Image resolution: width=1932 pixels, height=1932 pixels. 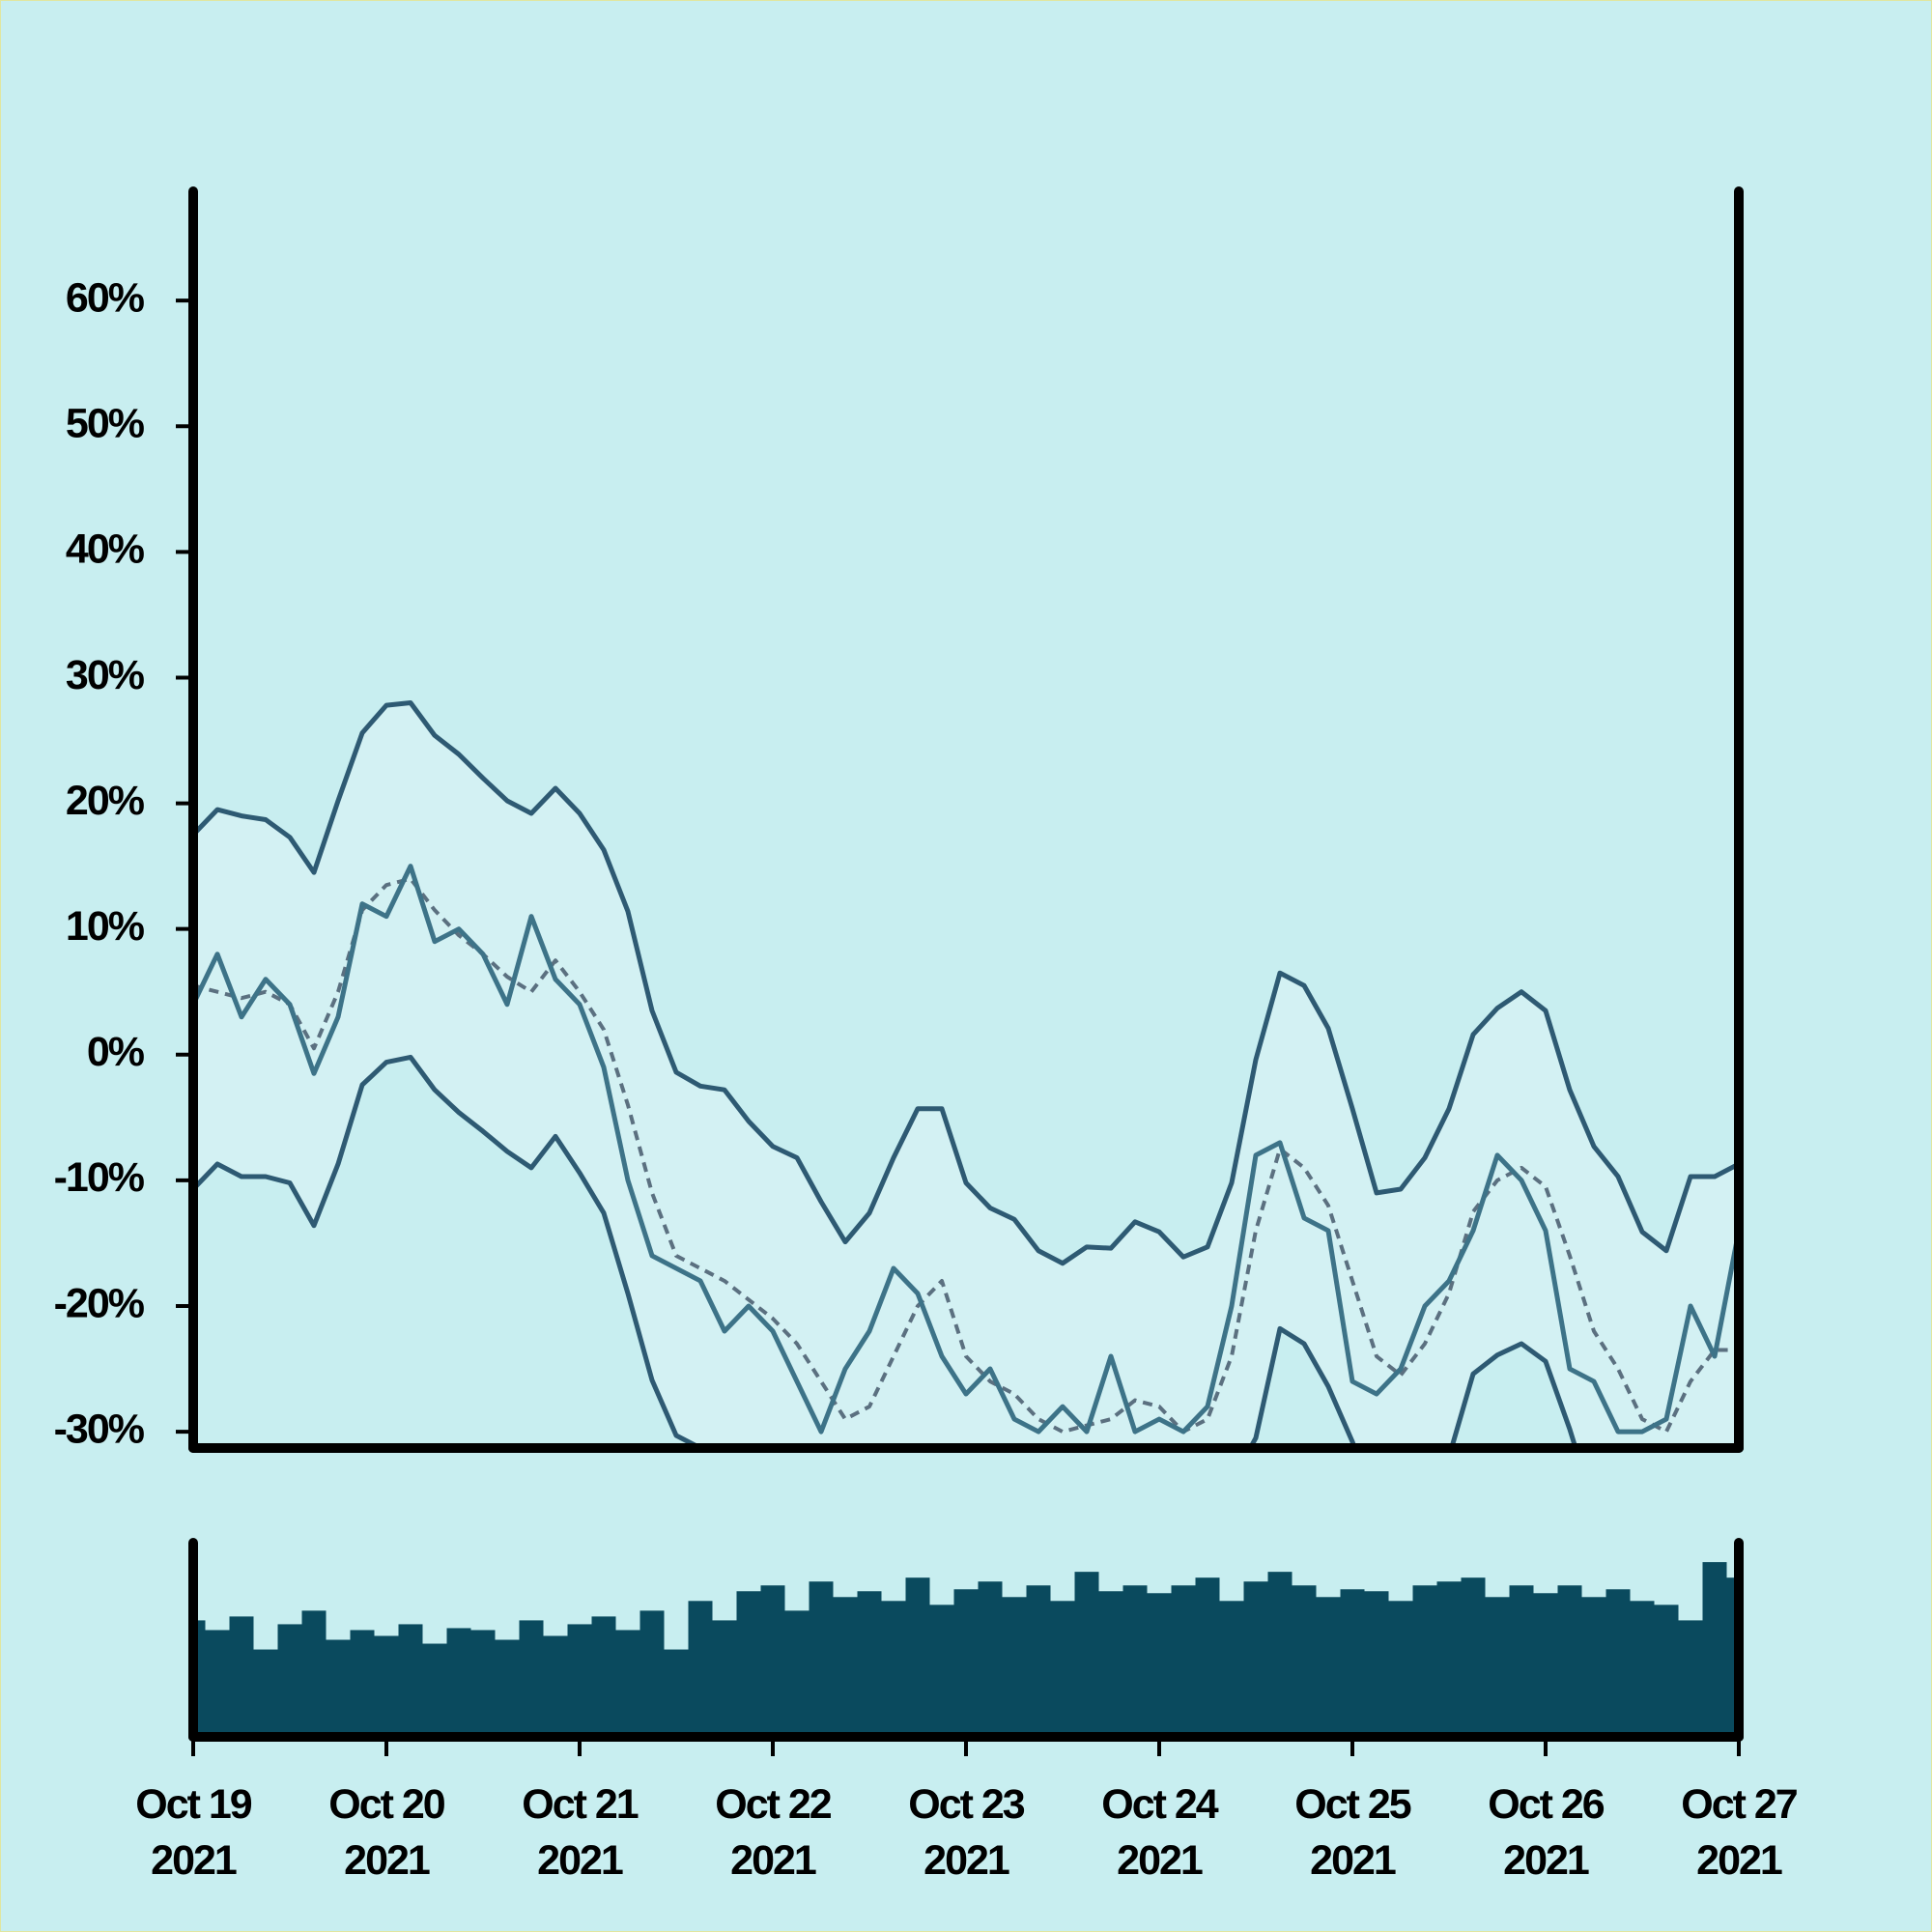 What do you see at coordinates (386, 1832) in the screenshot?
I see `x-tick-label: Oct 20 2021` at bounding box center [386, 1832].